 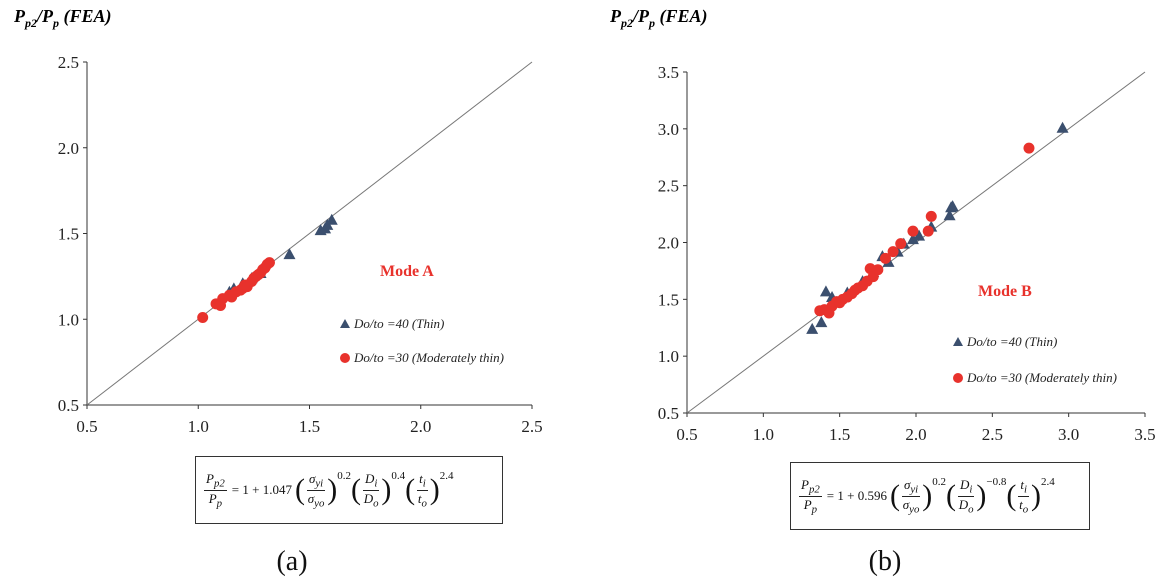 What do you see at coordinates (1068, 434) in the screenshot?
I see `x-tick-label: 3.0` at bounding box center [1068, 434].